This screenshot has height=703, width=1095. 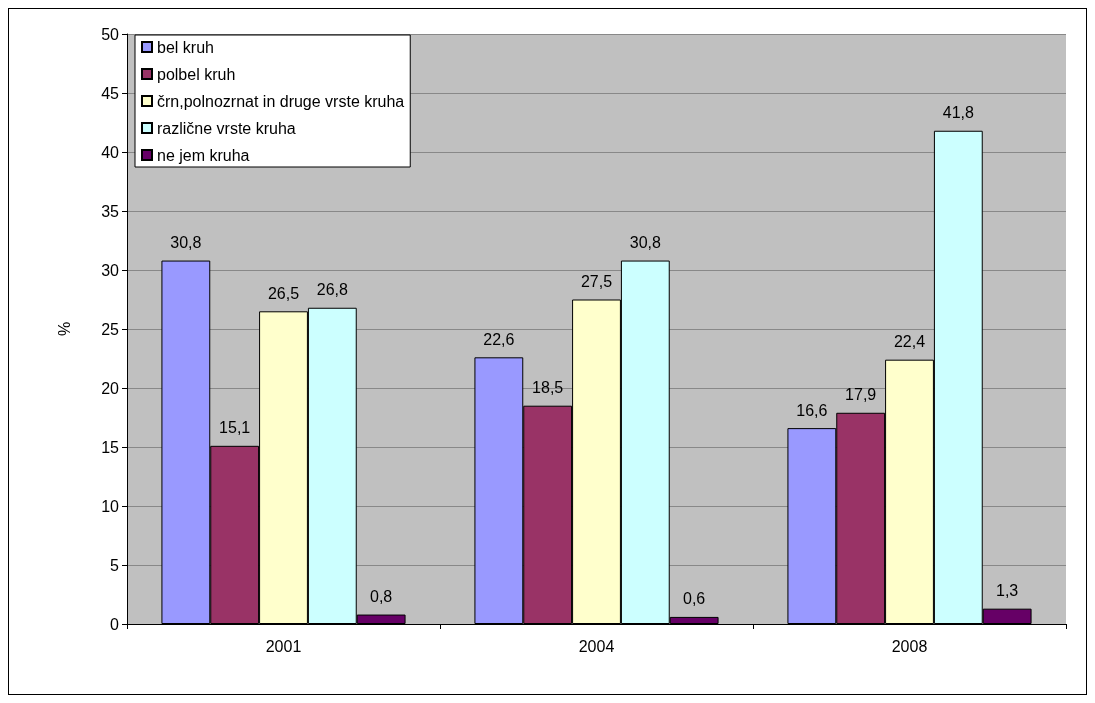 I want to click on data-label: 1,3, so click(x=1007, y=591).